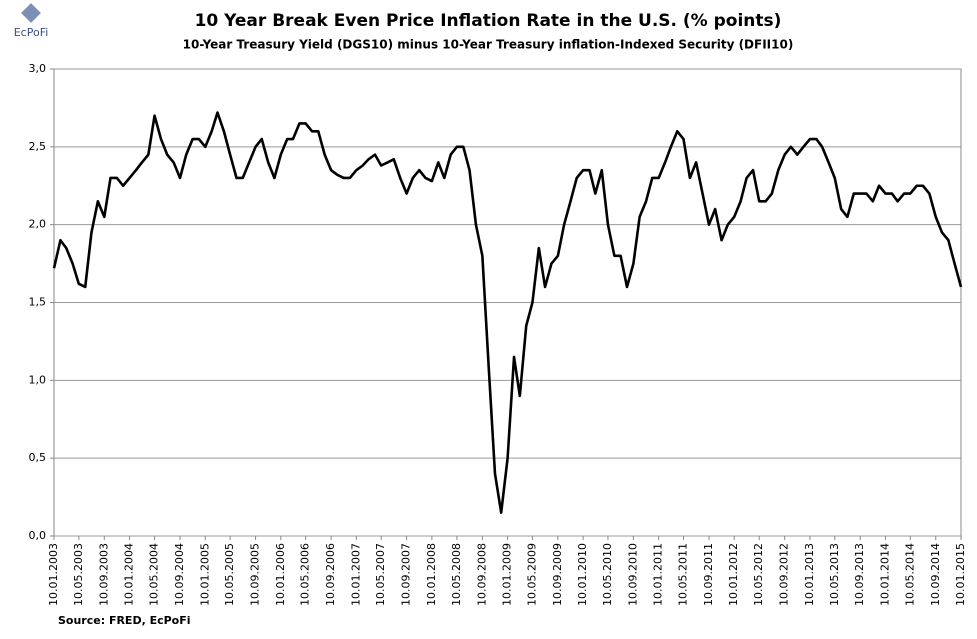 The image size is (977, 639). Describe the element at coordinates (507, 574) in the screenshot. I see `x-tick-label: 10.01.2009` at that location.